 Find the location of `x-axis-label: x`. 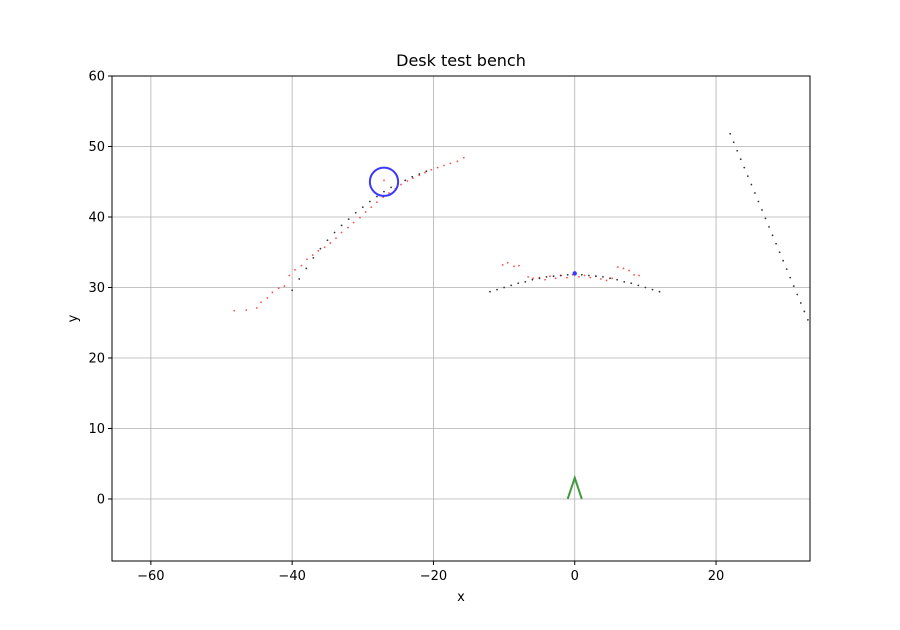

x-axis-label: x is located at coordinates (461, 597).